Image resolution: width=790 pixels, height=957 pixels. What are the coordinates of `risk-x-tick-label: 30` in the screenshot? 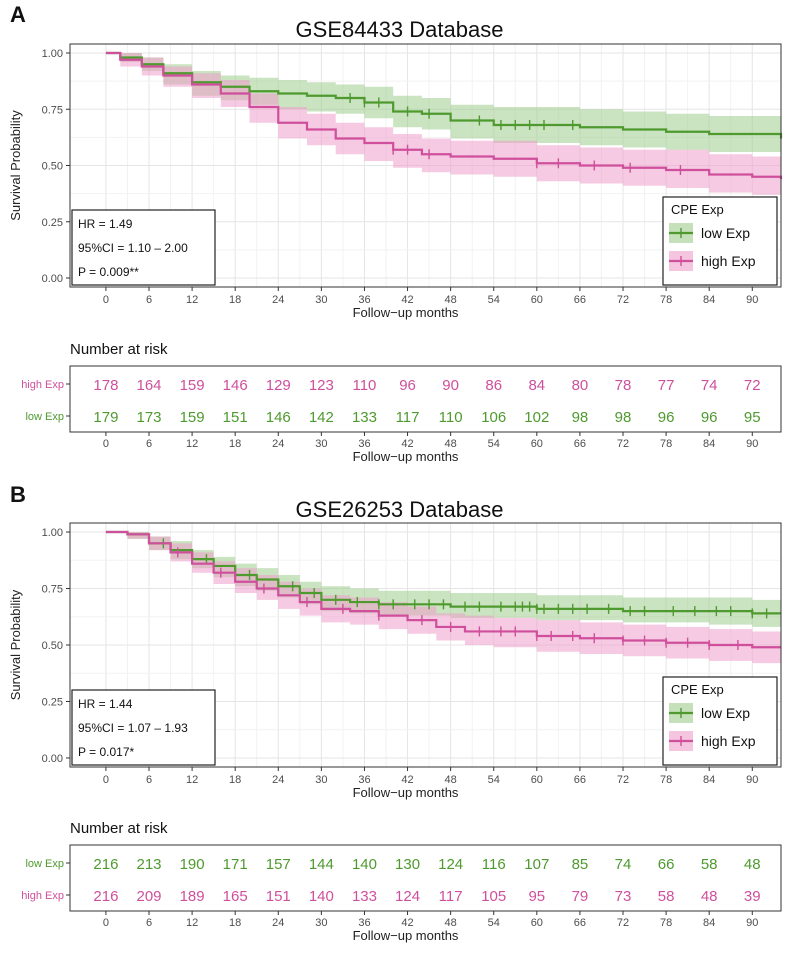 It's located at (321, 923).